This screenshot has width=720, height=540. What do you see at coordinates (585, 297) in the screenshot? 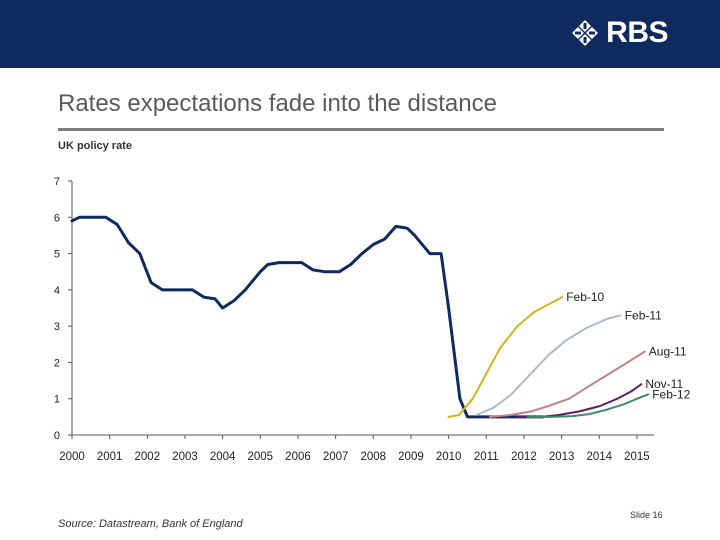
I see `series-label: Feb-10` at bounding box center [585, 297].